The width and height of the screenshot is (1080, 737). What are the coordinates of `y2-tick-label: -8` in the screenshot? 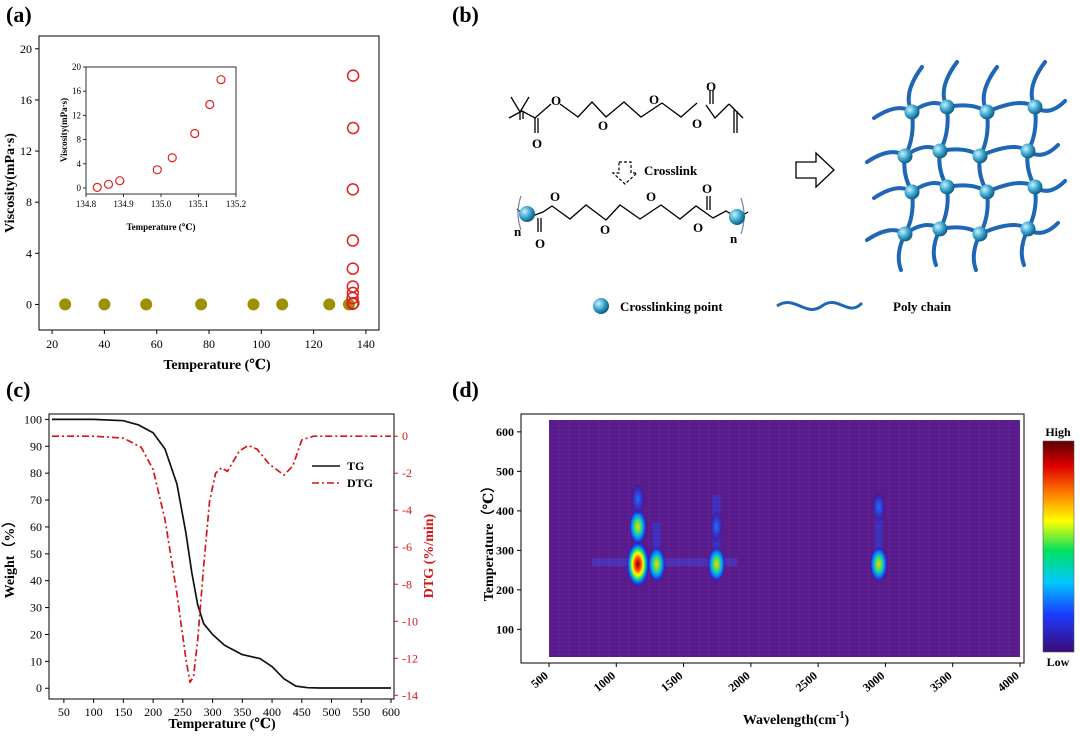 It's located at (407, 584).